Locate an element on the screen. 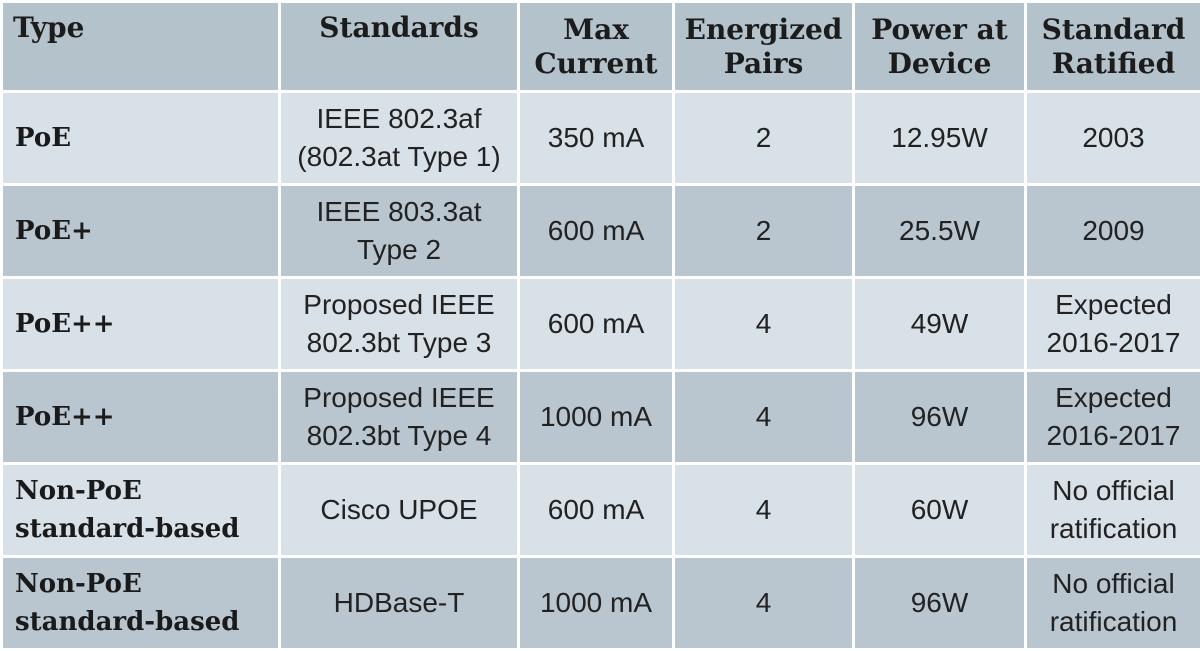  header-energized-pairs: Energized Pairs is located at coordinates (764, 47).